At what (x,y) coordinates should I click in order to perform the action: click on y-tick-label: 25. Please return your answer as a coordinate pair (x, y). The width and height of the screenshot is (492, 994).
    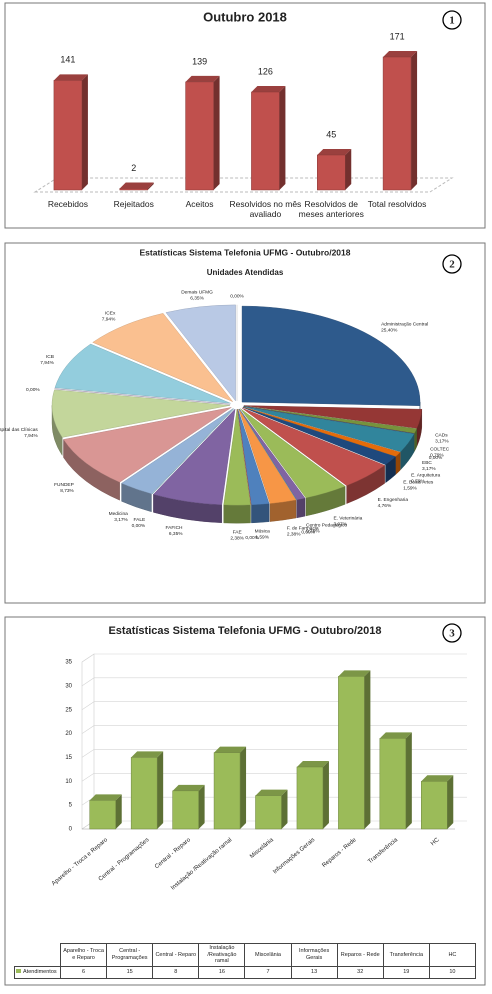
    Looking at the image, I should click on (68, 710).